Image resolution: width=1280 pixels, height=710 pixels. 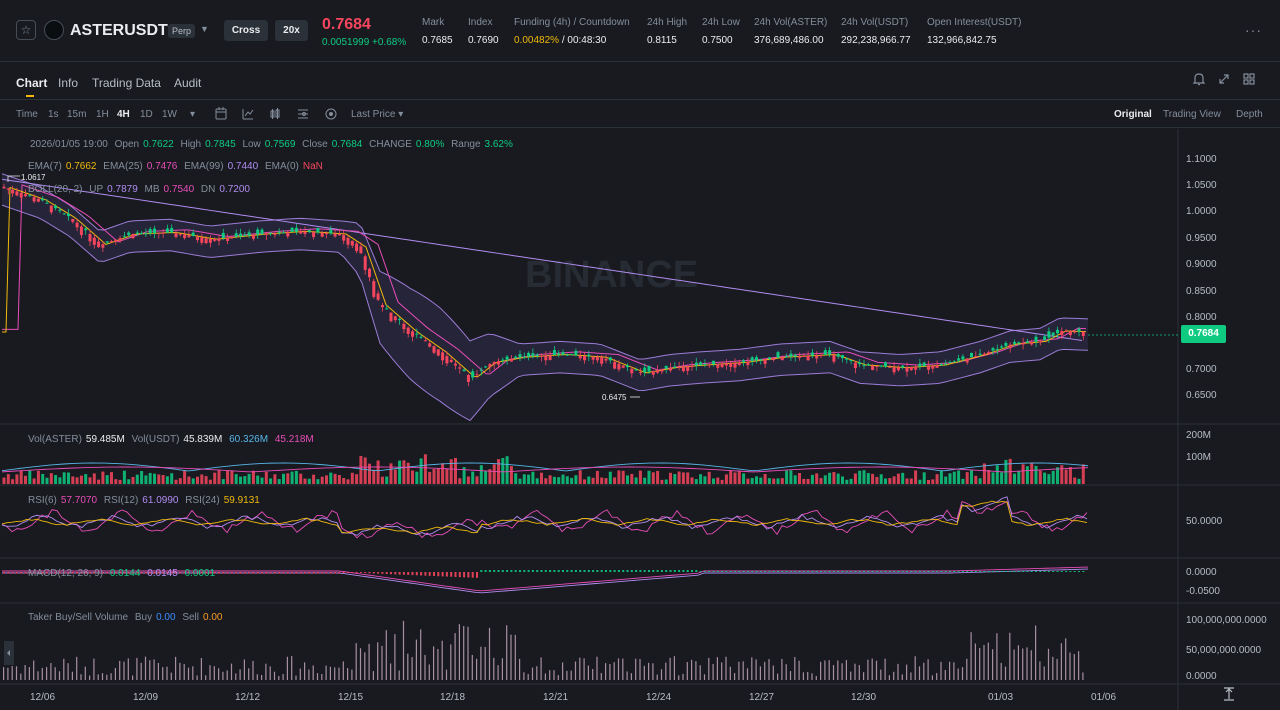 What do you see at coordinates (102, 114) in the screenshot?
I see `interval-1h: 1H` at bounding box center [102, 114].